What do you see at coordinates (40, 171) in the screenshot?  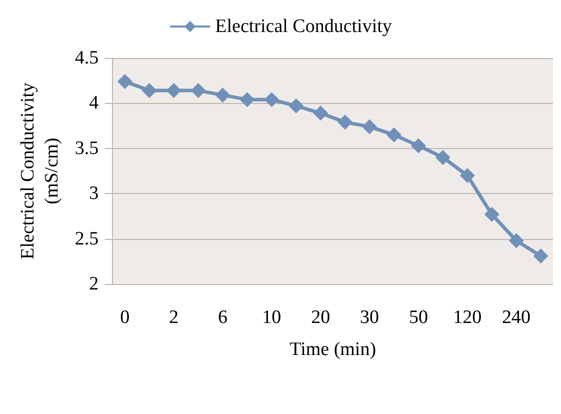 I see `y-axis-title: Electrical Conductivity (mS/cm)` at bounding box center [40, 171].